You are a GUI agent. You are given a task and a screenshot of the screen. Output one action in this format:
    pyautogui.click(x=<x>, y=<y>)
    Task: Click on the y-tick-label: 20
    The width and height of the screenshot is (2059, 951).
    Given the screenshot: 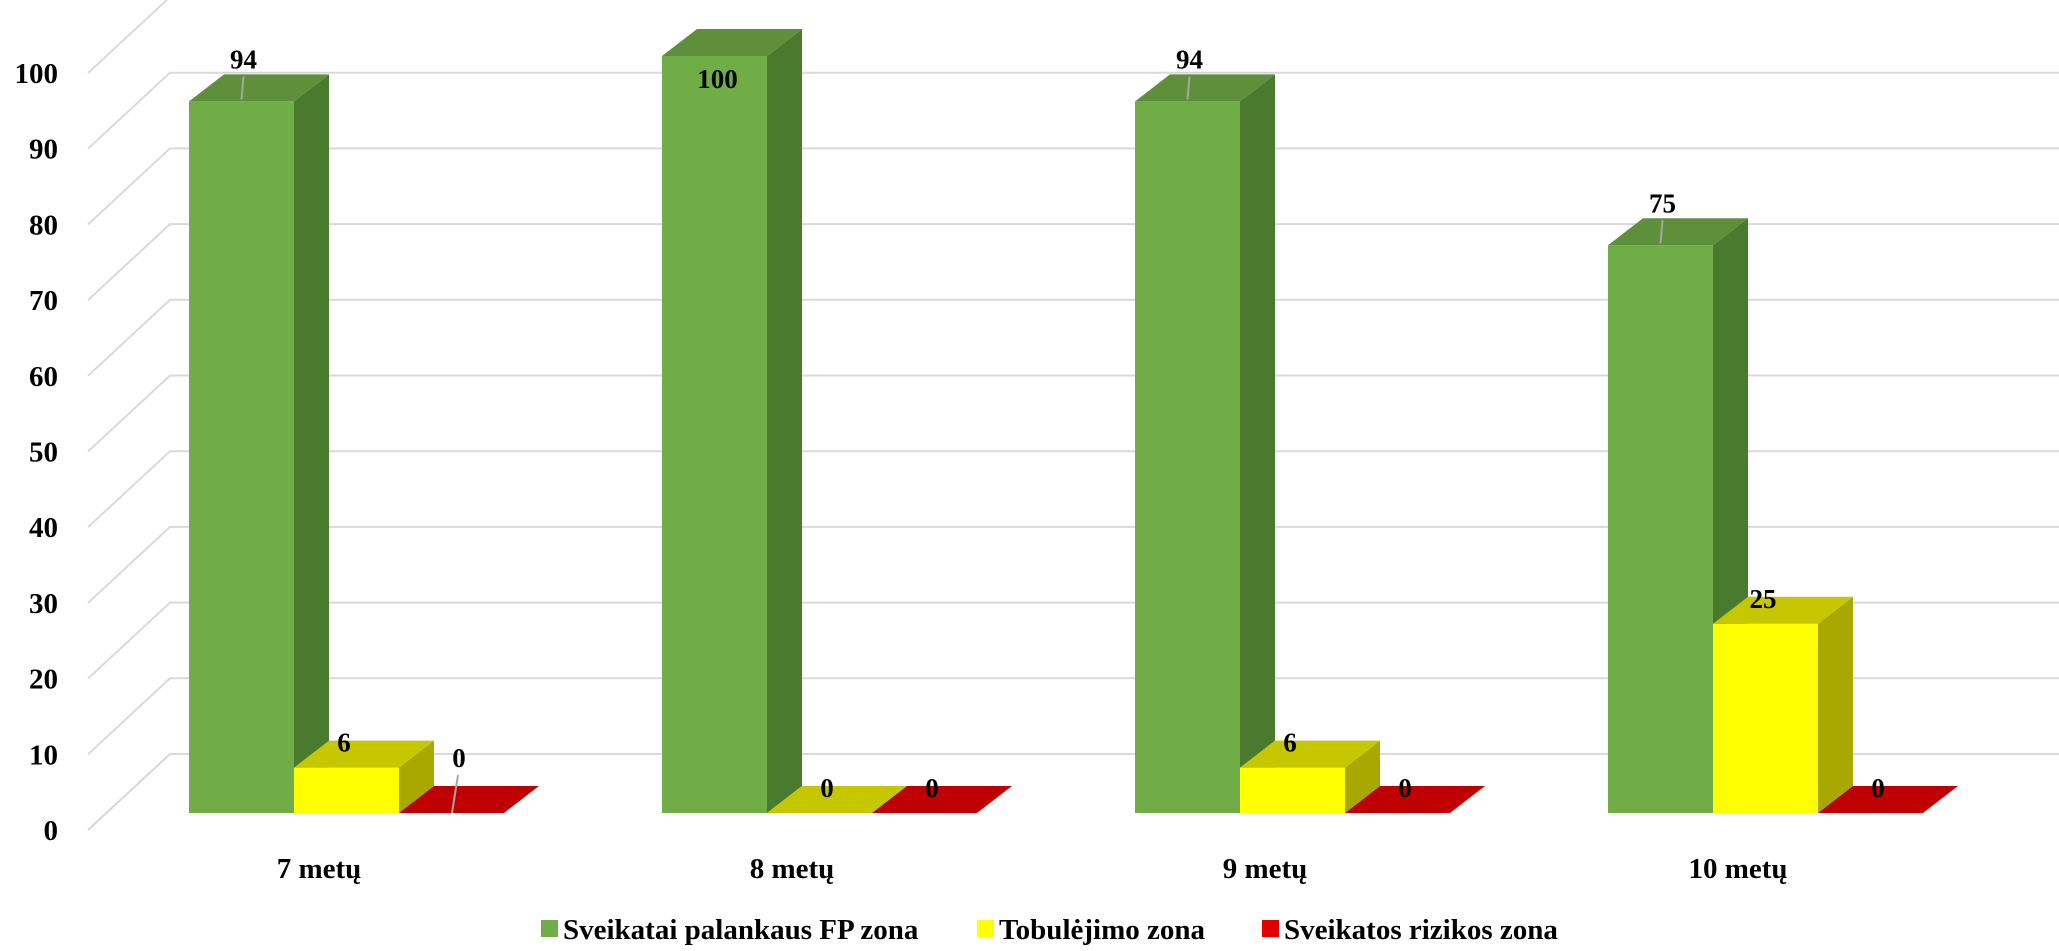 What is the action you would take?
    pyautogui.click(x=43, y=680)
    